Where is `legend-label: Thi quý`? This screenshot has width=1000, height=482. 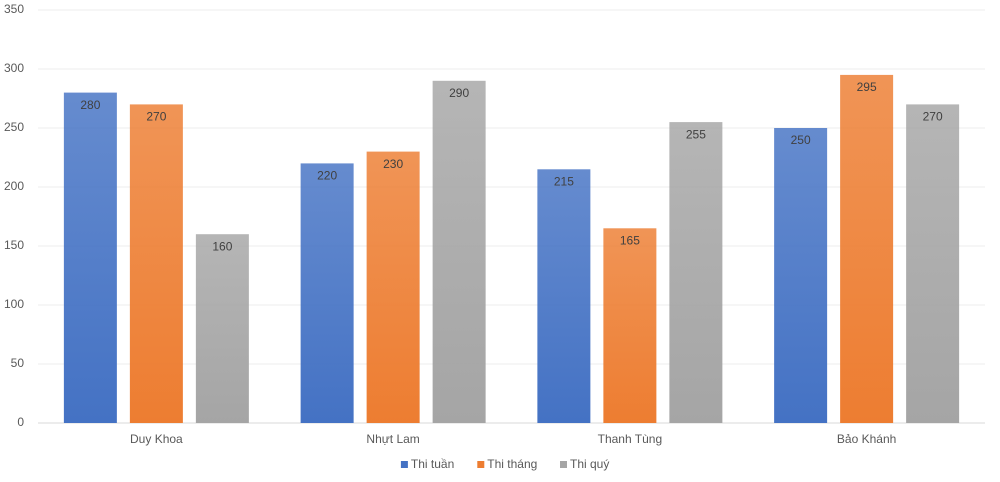 legend-label: Thi quý is located at coordinates (589, 464).